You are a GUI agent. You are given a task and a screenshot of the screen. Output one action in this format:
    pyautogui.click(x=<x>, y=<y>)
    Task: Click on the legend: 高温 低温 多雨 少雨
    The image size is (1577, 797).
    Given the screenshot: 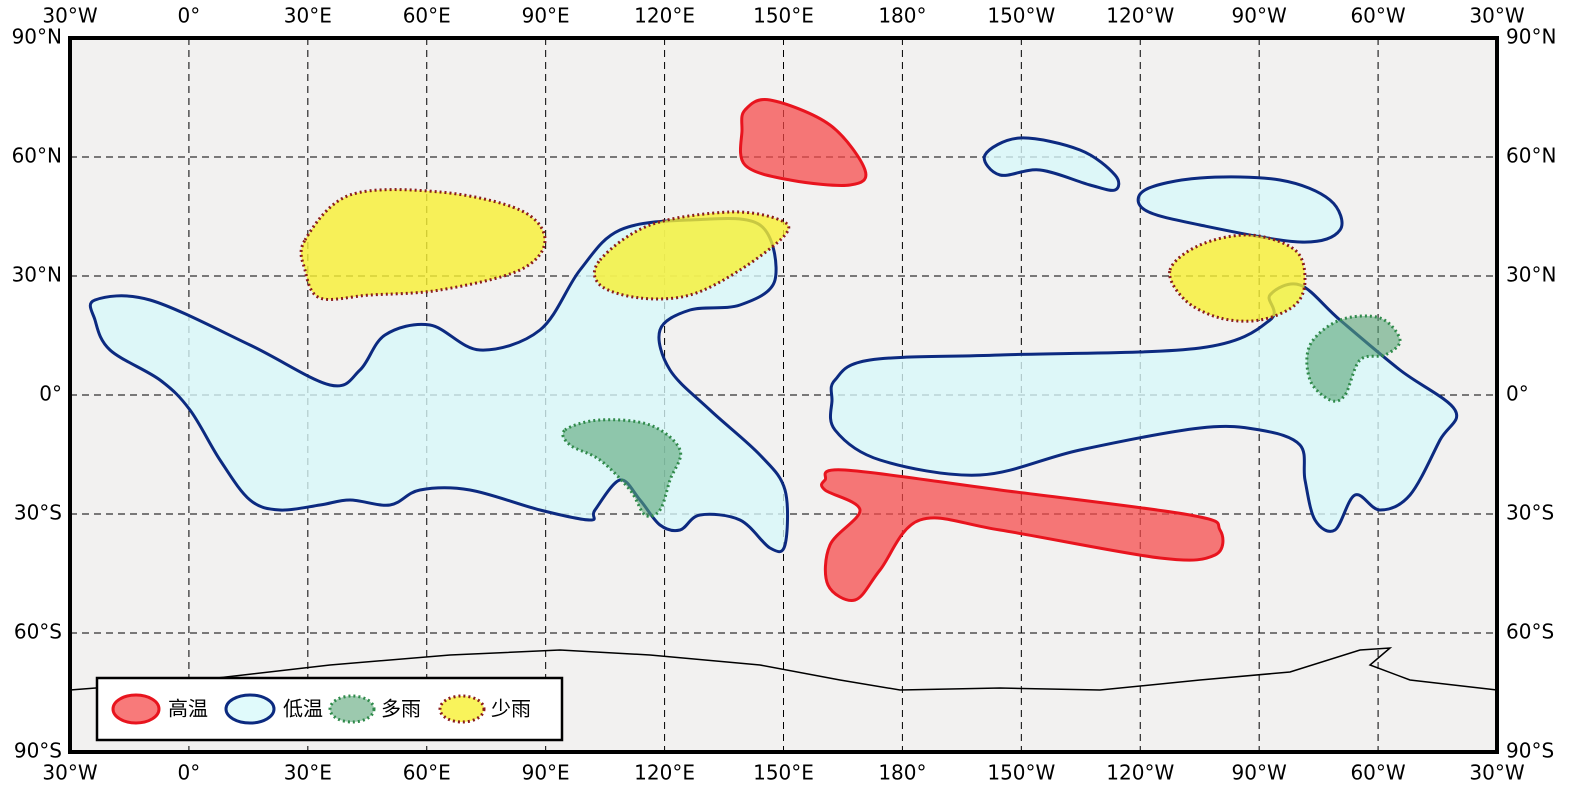 What is the action you would take?
    pyautogui.click(x=329, y=709)
    